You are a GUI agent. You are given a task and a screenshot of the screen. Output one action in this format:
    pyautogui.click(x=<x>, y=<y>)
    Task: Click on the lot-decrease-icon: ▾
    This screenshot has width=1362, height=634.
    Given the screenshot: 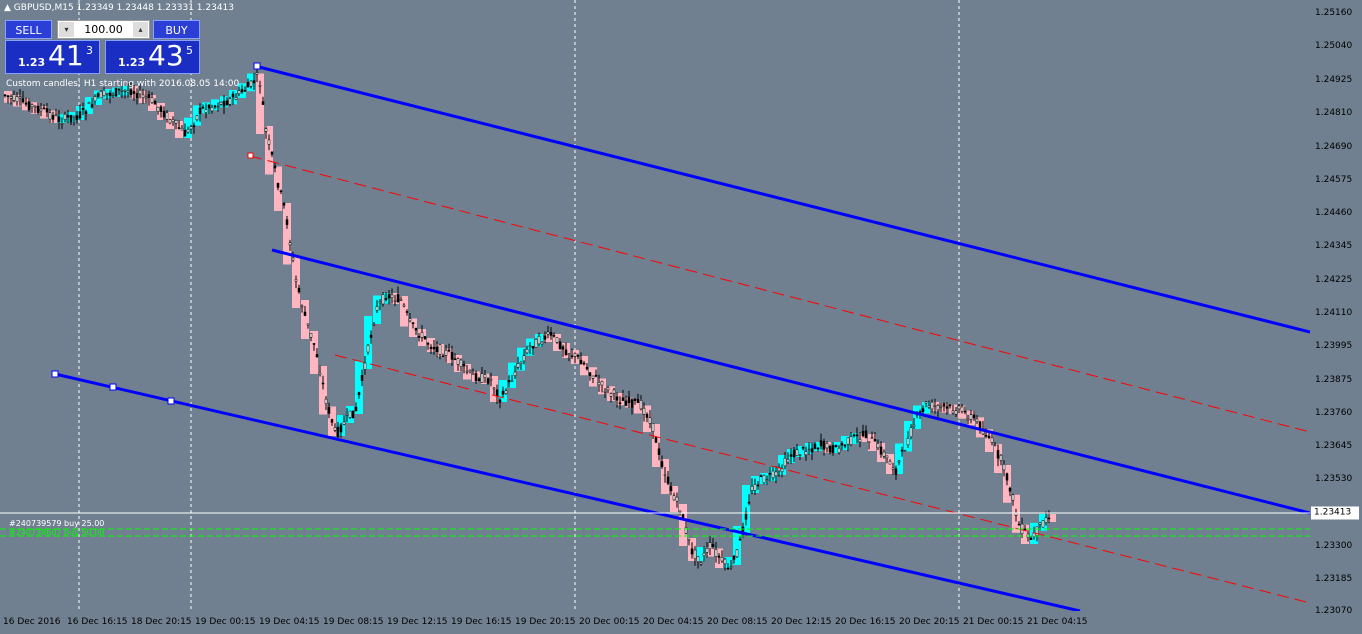 What is the action you would take?
    pyautogui.click(x=66, y=29)
    